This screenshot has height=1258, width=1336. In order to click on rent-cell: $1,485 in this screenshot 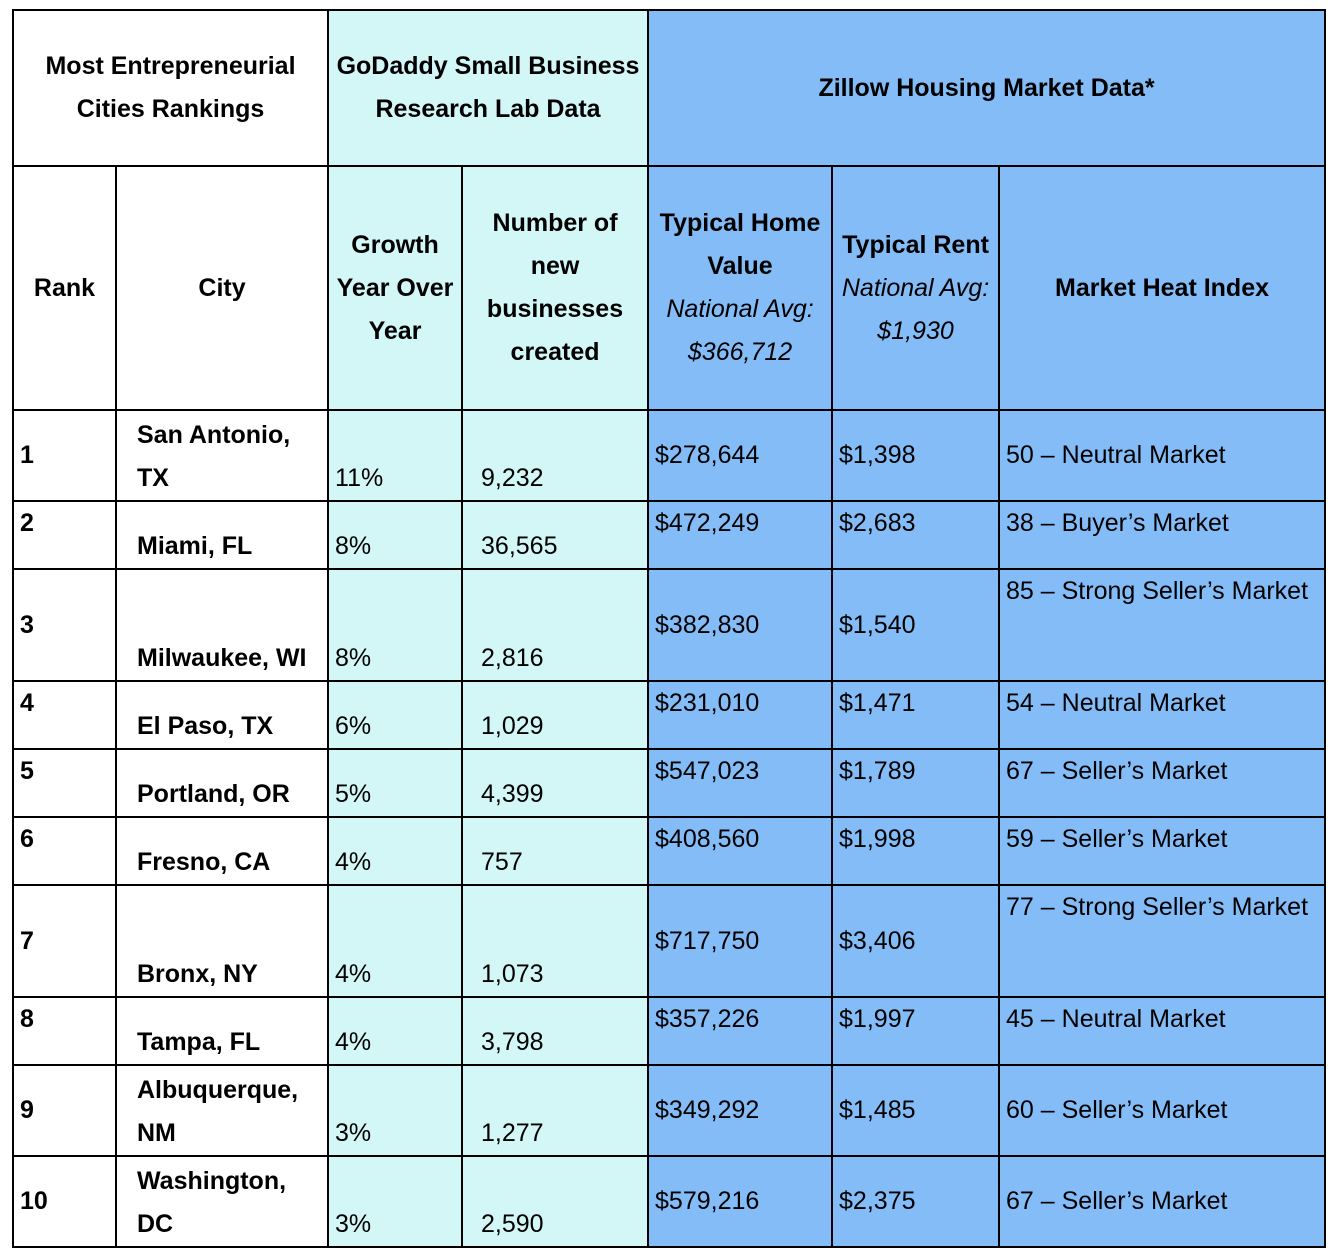, I will do `click(916, 1110)`.